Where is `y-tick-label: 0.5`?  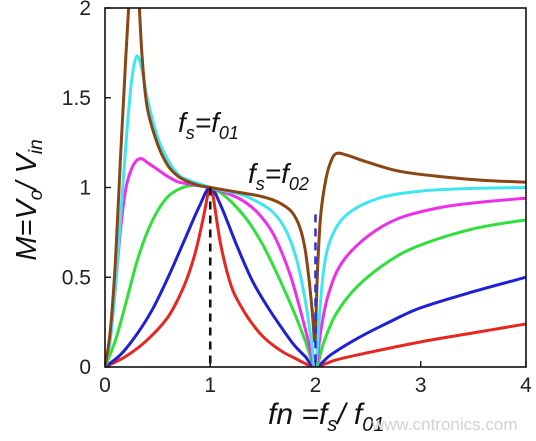
y-tick-label: 0.5 is located at coordinates (76, 277).